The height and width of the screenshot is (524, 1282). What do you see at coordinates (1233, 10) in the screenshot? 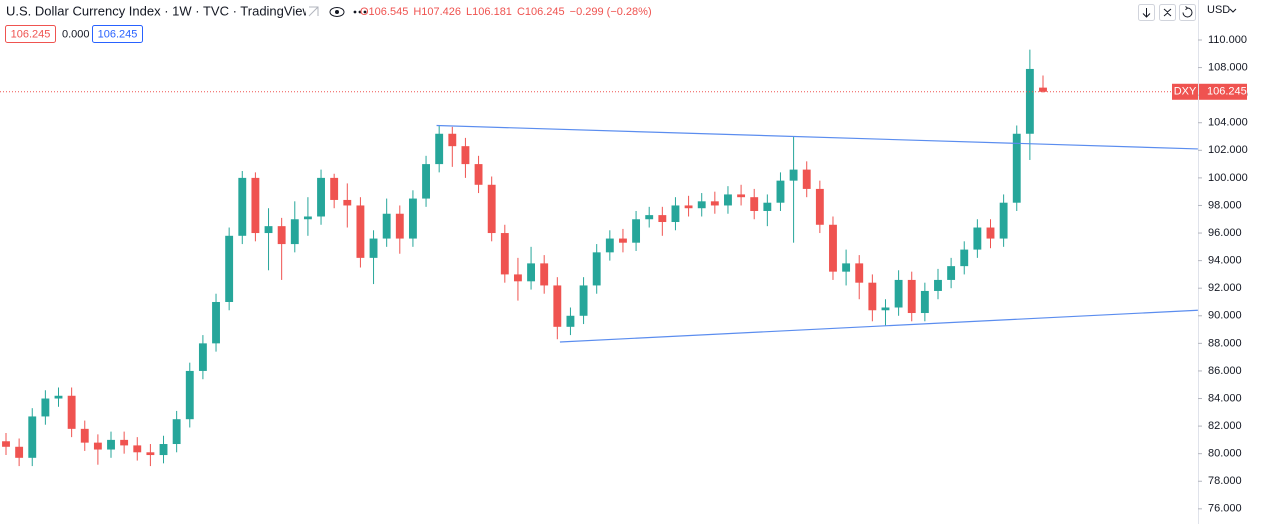
I see `currency-caret` at bounding box center [1233, 10].